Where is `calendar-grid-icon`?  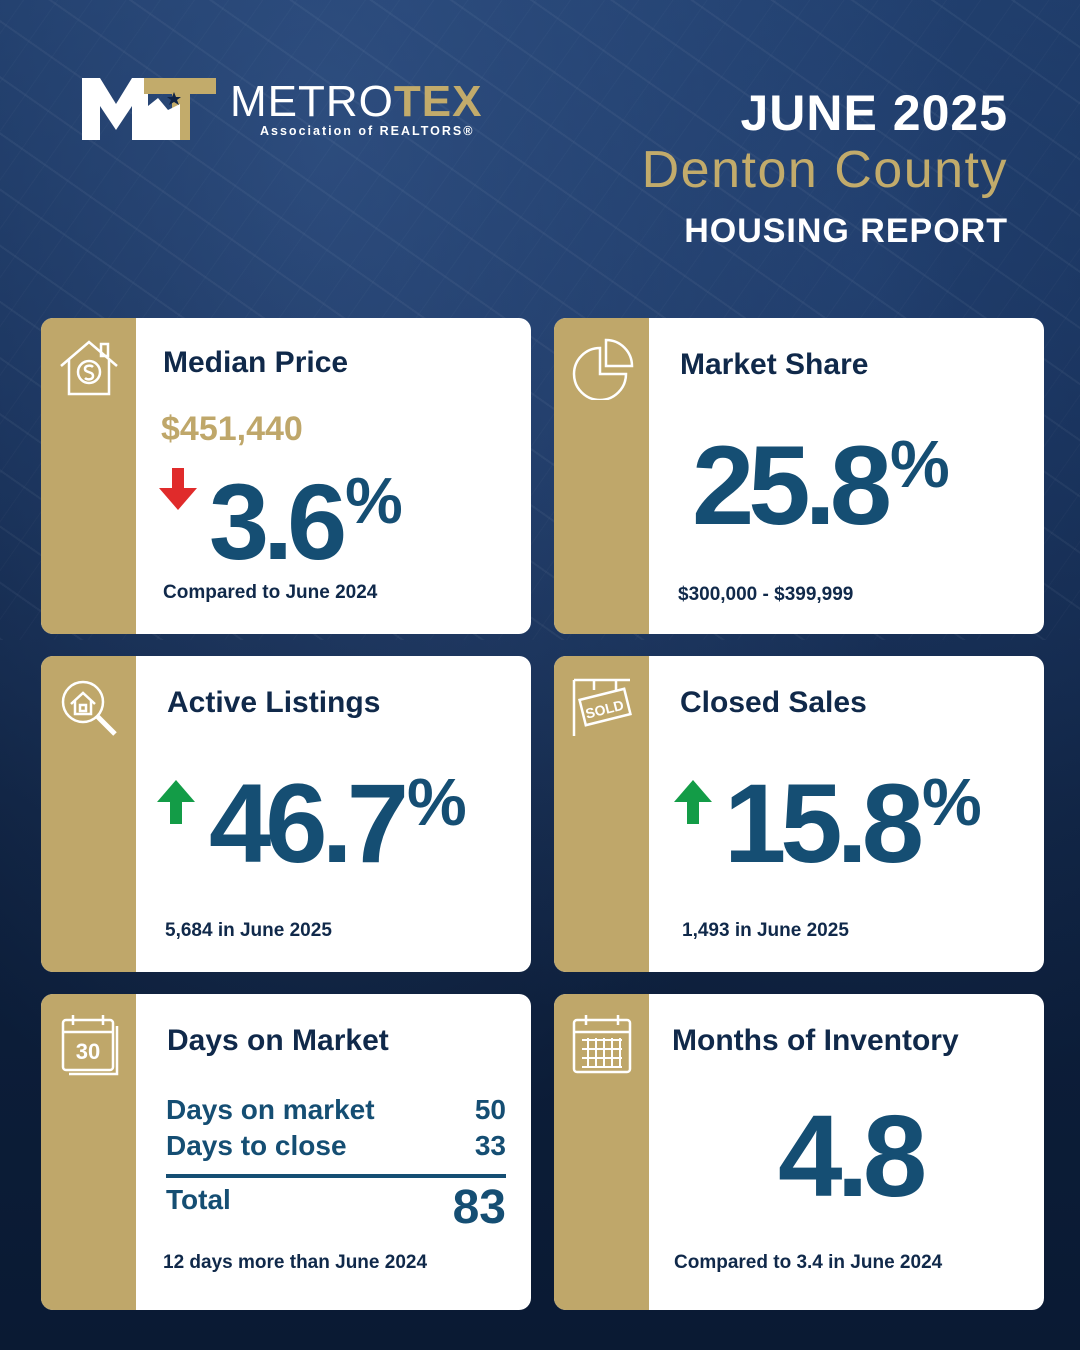 calendar-grid-icon is located at coordinates (602, 1044).